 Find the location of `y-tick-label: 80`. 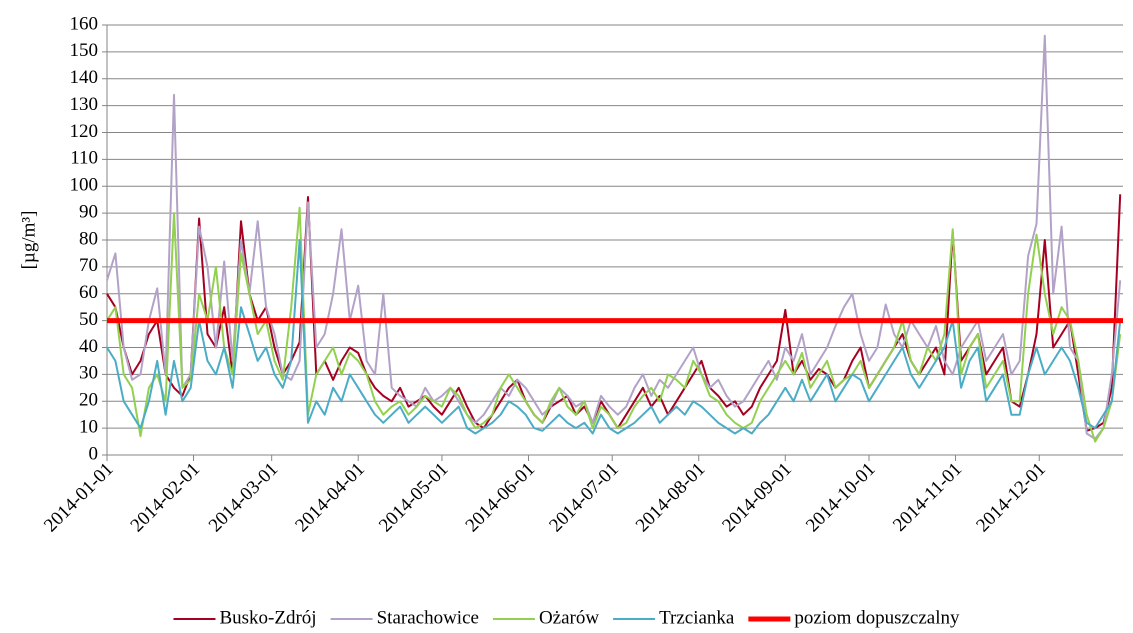

y-tick-label: 80 is located at coordinates (88, 238).